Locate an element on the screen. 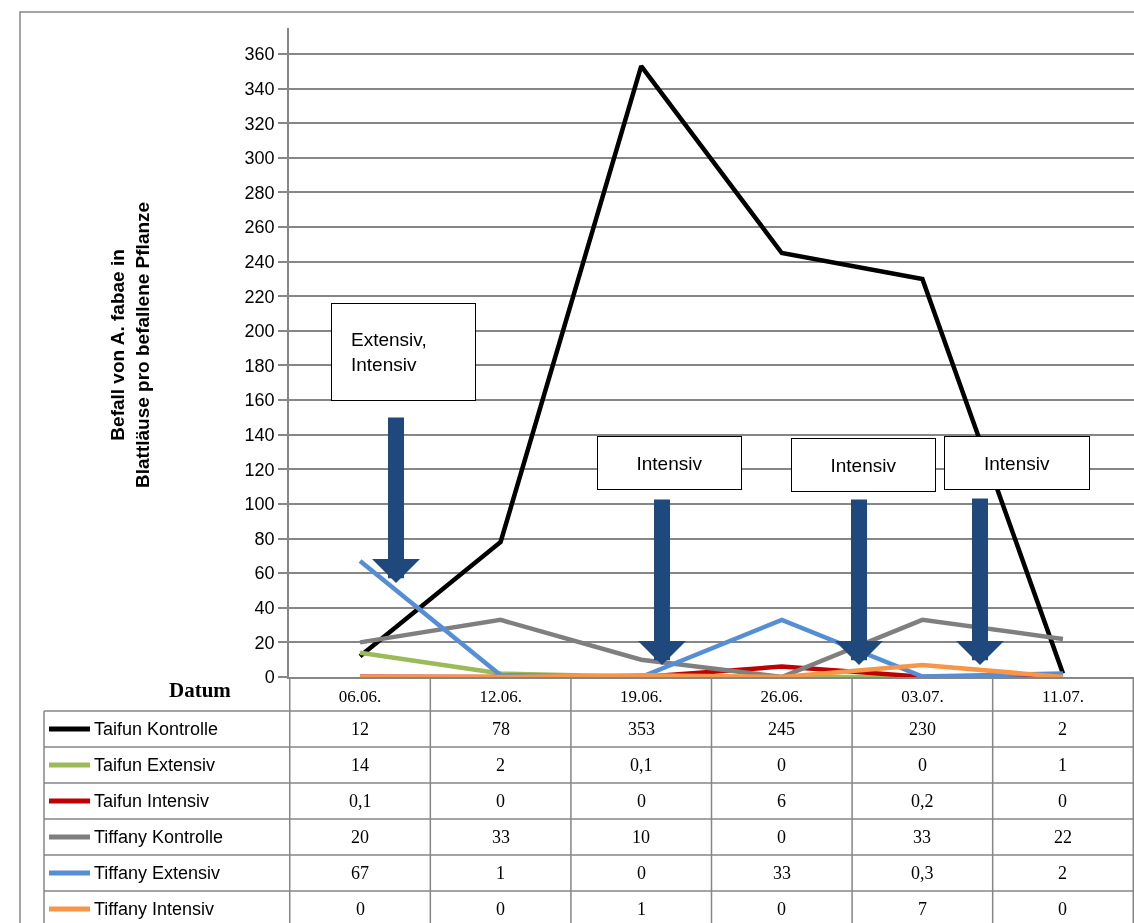 The width and height of the screenshot is (1134, 923). data-label: 78 is located at coordinates (501, 729).